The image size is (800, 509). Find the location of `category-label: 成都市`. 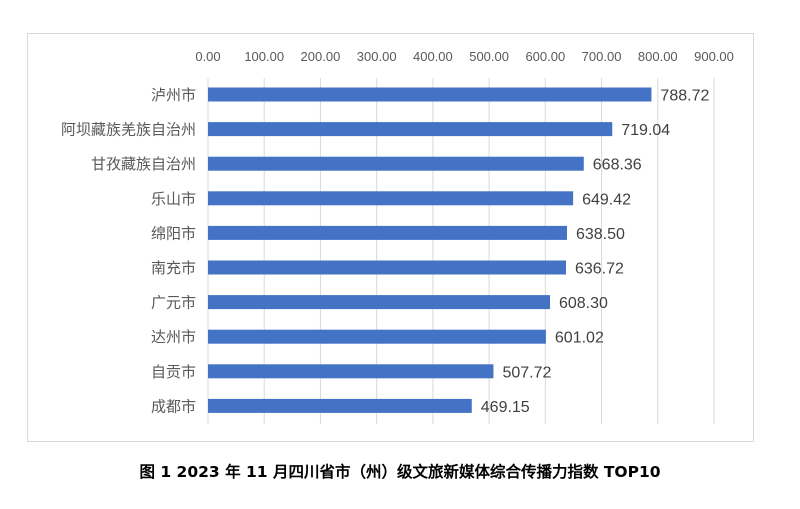

category-label: 成都市 is located at coordinates (173, 406).